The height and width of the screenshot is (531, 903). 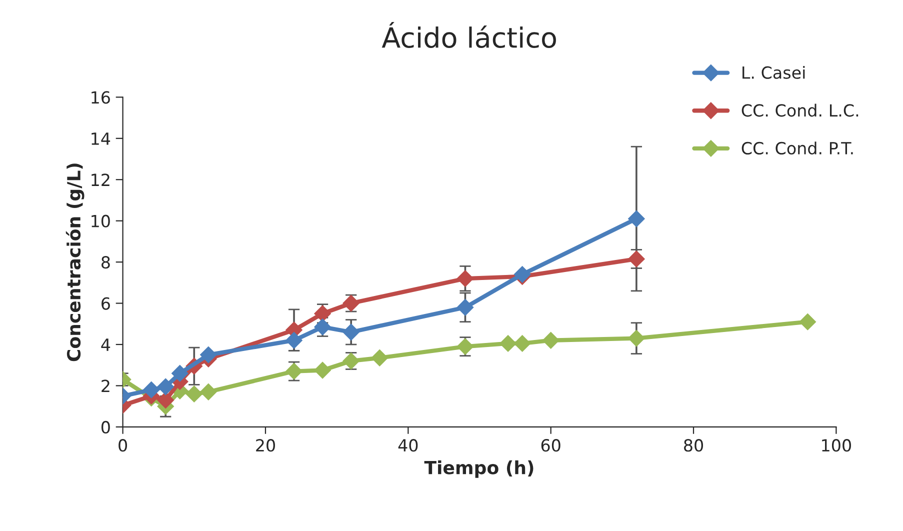 I want to click on y-tick-label: 0, so click(x=105, y=427).